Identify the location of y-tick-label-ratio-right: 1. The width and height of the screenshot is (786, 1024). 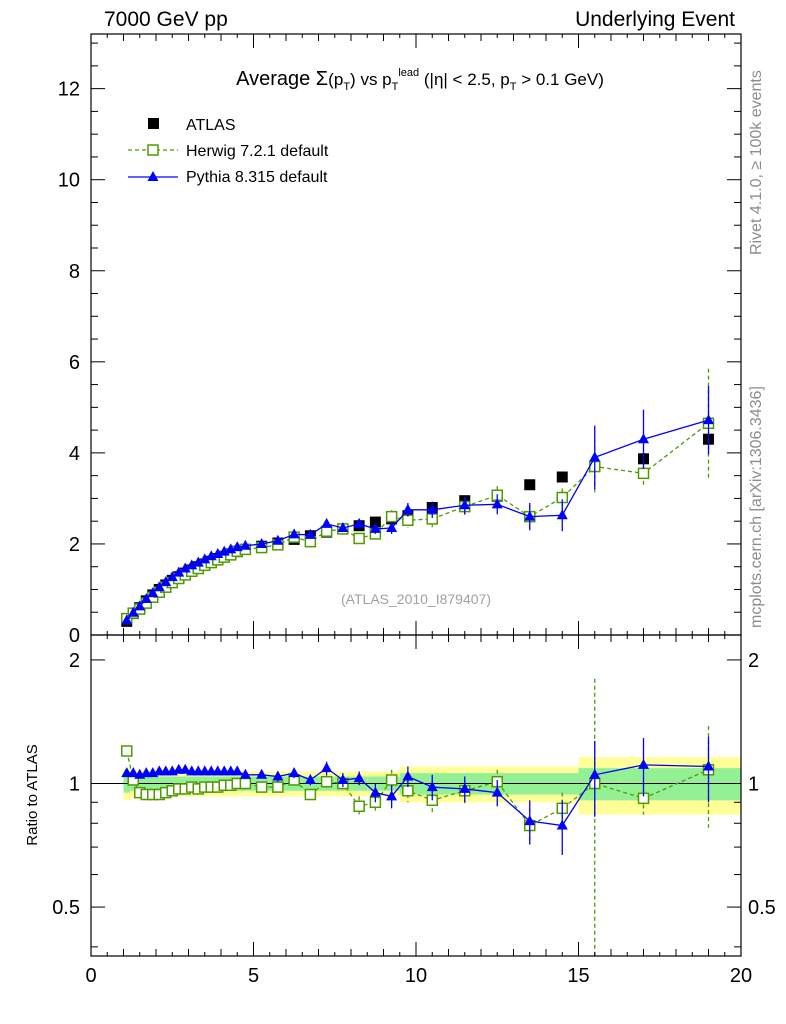
(753, 784).